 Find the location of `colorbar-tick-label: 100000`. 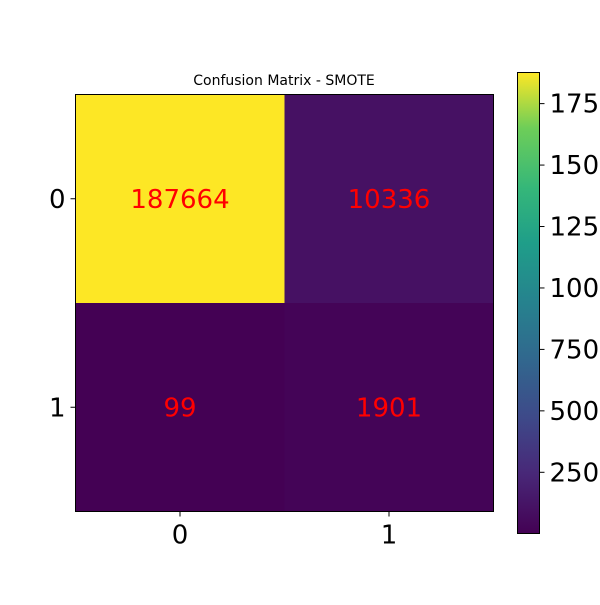

colorbar-tick-label: 100000 is located at coordinates (575, 289).